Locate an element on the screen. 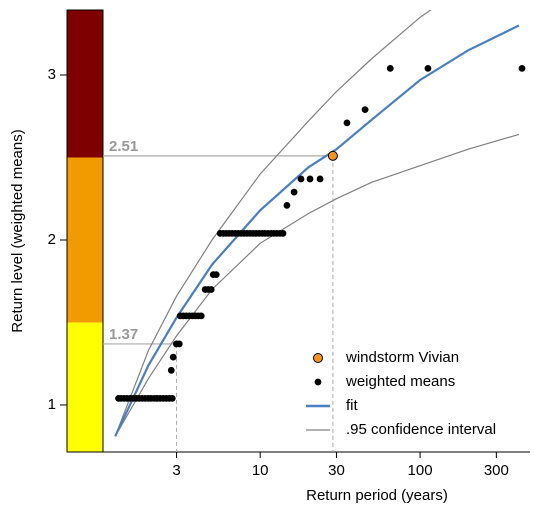 The image size is (534, 518). legend-label: .95 confidence interval is located at coordinates (421, 429).